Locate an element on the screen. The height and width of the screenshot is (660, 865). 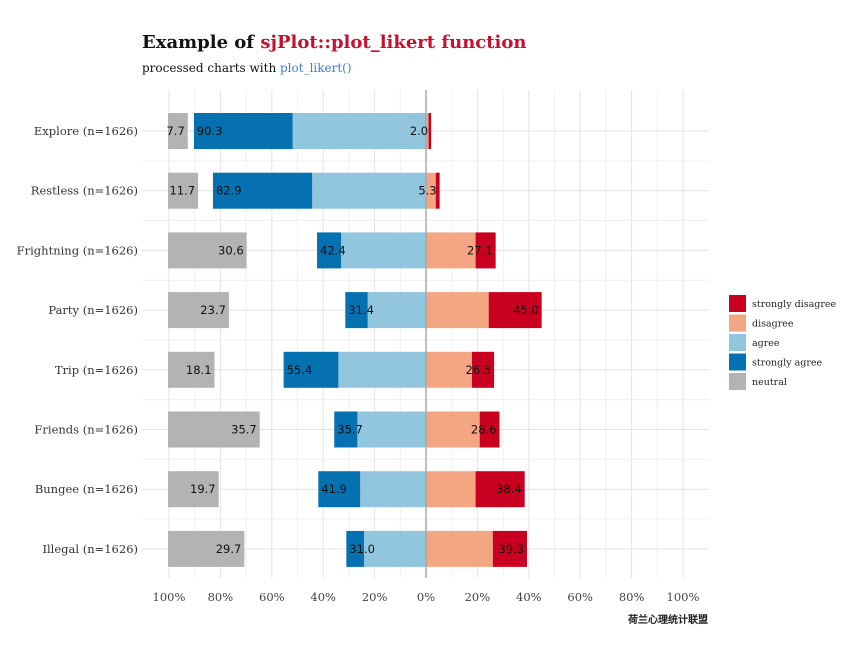
bar-friends-neutral is located at coordinates (214, 429).